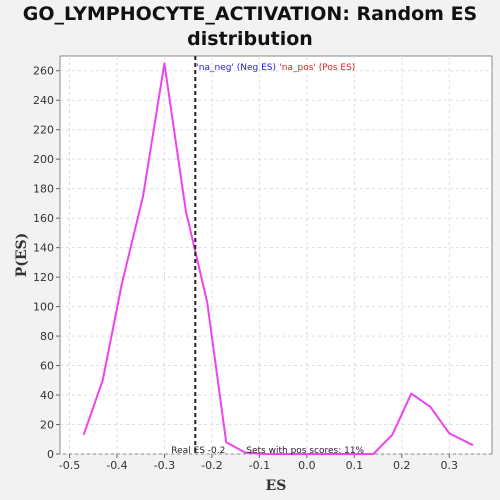 The image size is (500, 500). Describe the element at coordinates (259, 465) in the screenshot. I see `x-tick-label: -0.1` at that location.